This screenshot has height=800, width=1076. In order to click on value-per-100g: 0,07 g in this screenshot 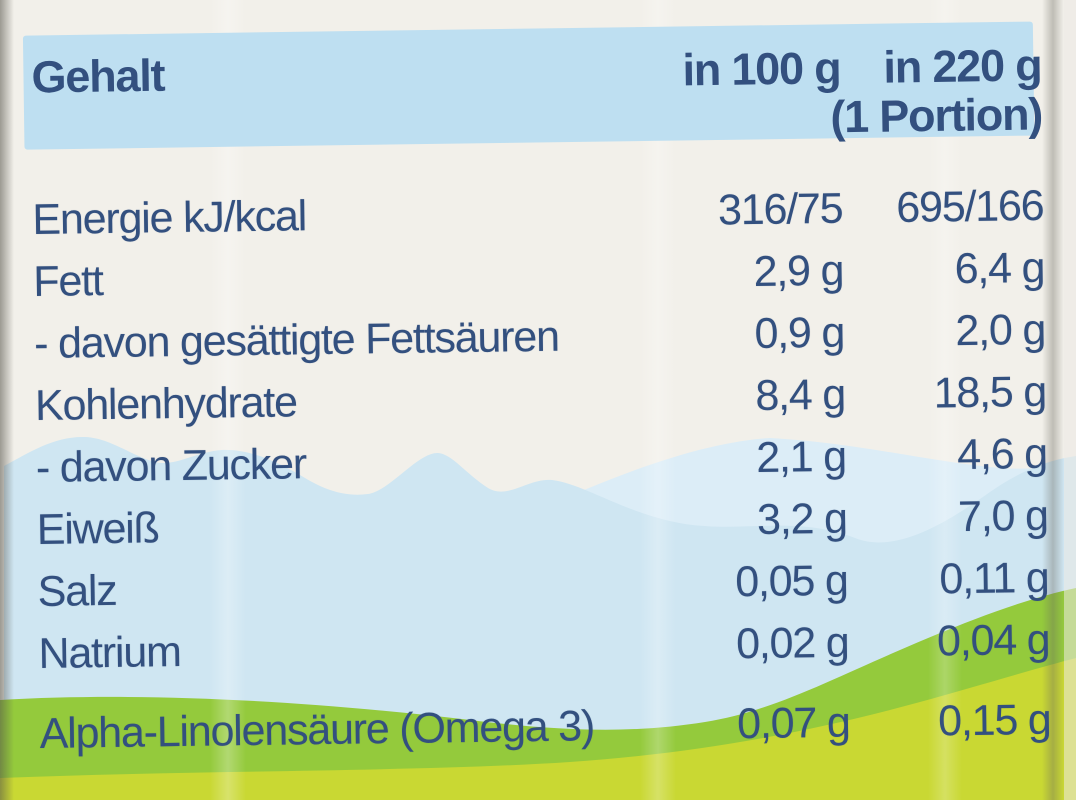, I will do `click(793, 723)`.